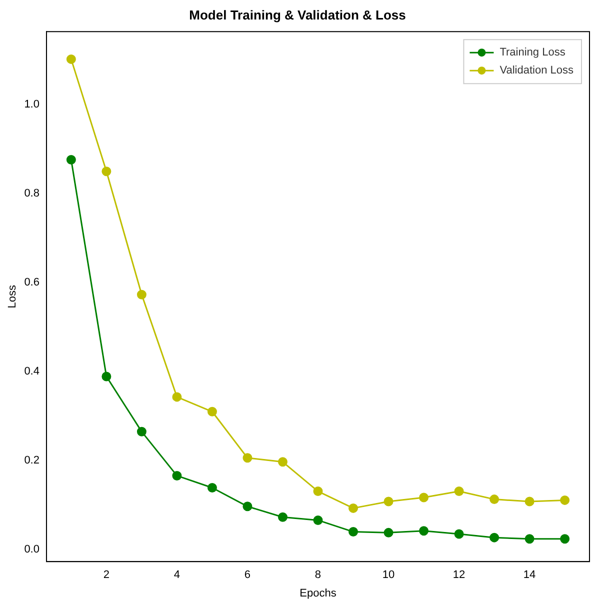 The width and height of the screenshot is (595, 606). What do you see at coordinates (32, 194) in the screenshot?
I see `y-tick-label: 0.8` at bounding box center [32, 194].